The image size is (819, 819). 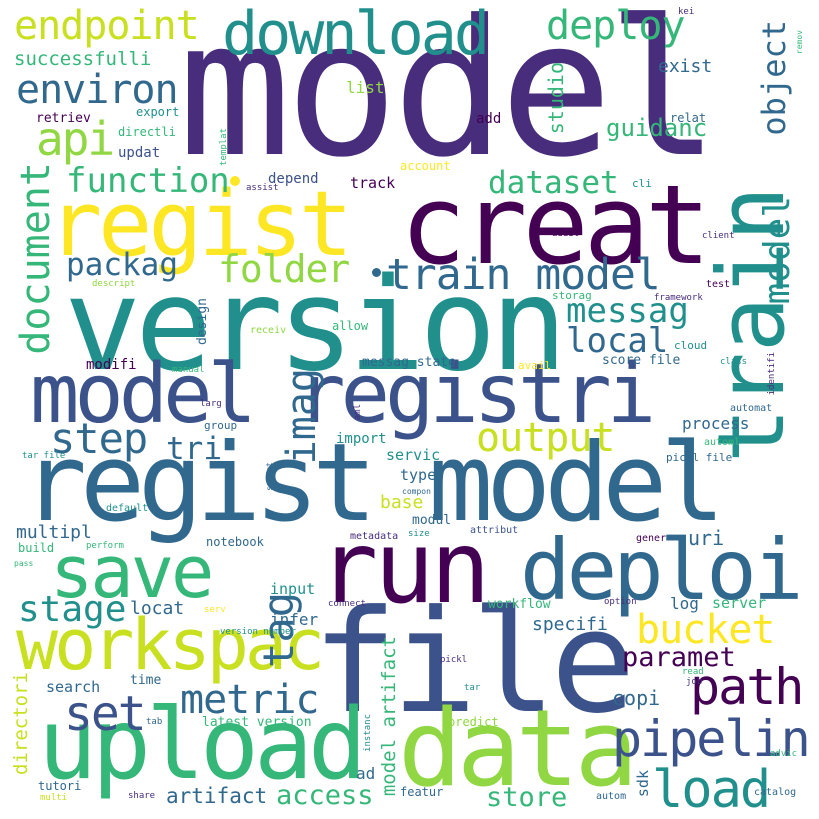 I want to click on word-local: local, so click(x=617, y=341).